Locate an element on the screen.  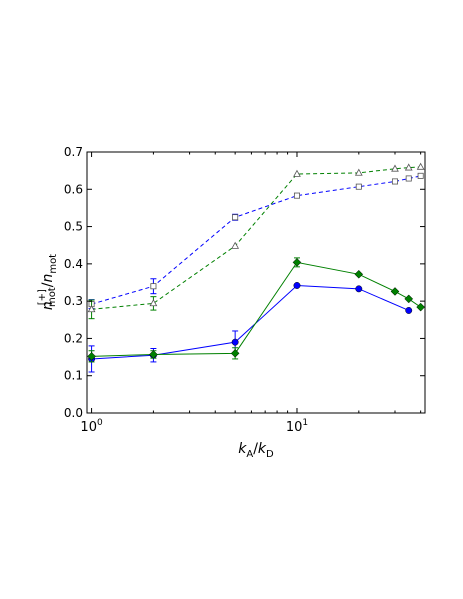
y-label-sup1: [+] is located at coordinates (42, 297).